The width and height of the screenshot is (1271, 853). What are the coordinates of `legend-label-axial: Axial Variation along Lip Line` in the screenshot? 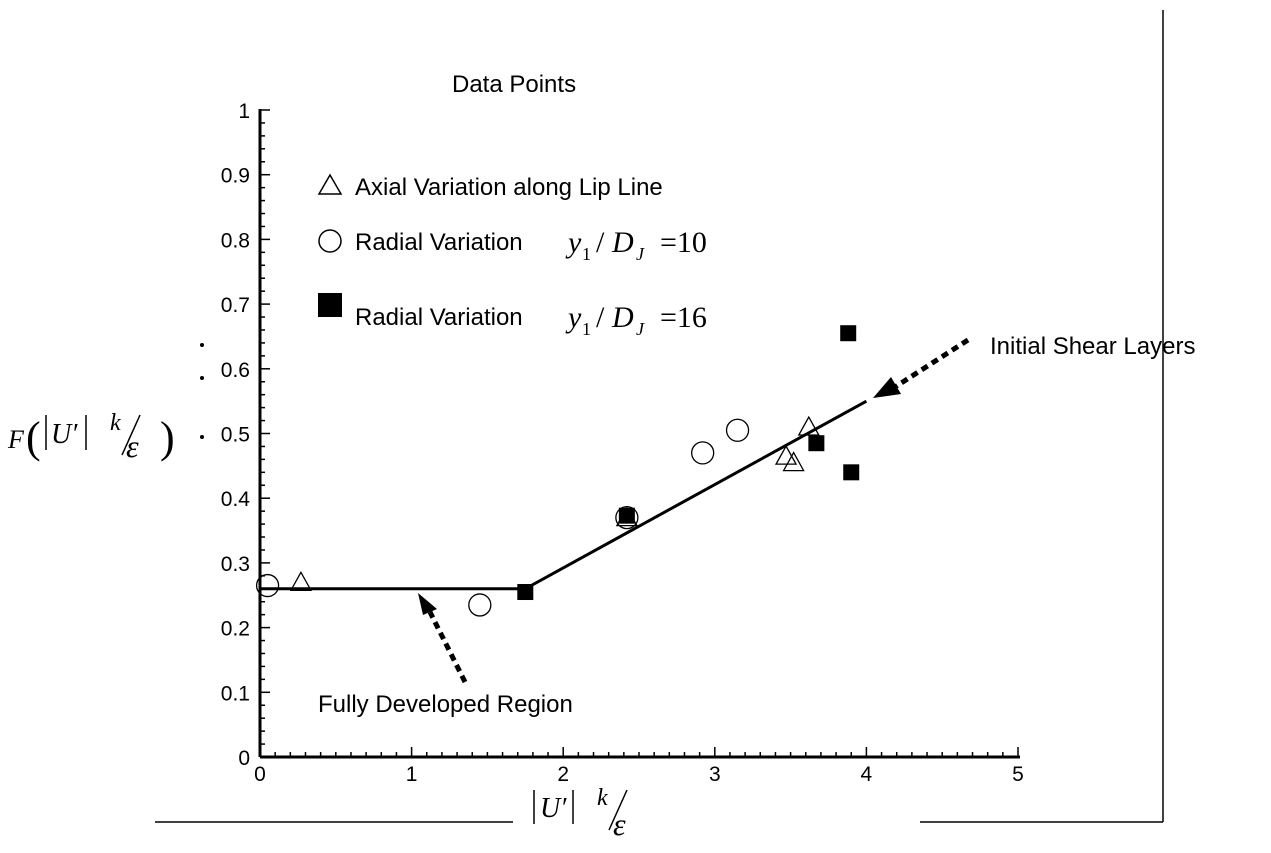 It's located at (509, 187).